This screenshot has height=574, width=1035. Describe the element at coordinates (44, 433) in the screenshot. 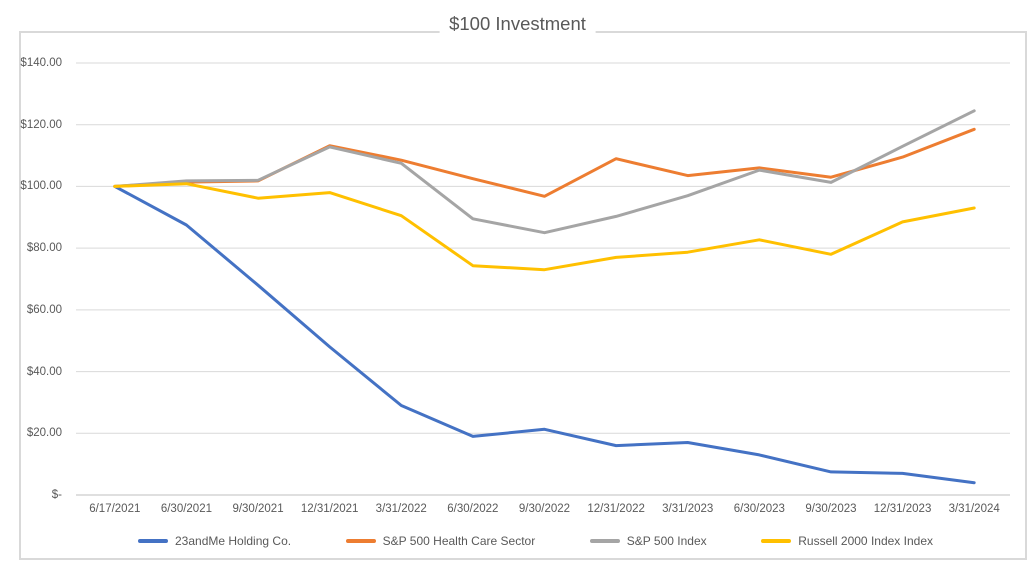

I see `y-axis-tick-label: $20.00` at that location.